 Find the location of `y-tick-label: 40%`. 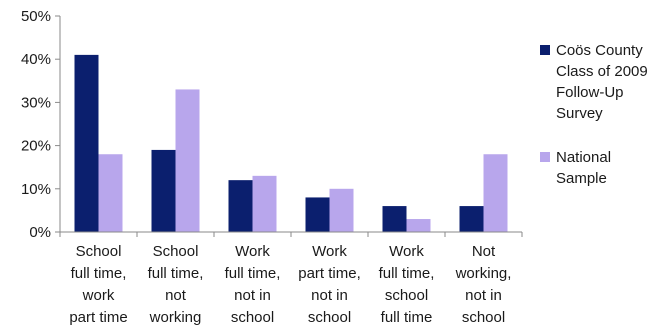

y-tick-label: 40% is located at coordinates (36, 59).